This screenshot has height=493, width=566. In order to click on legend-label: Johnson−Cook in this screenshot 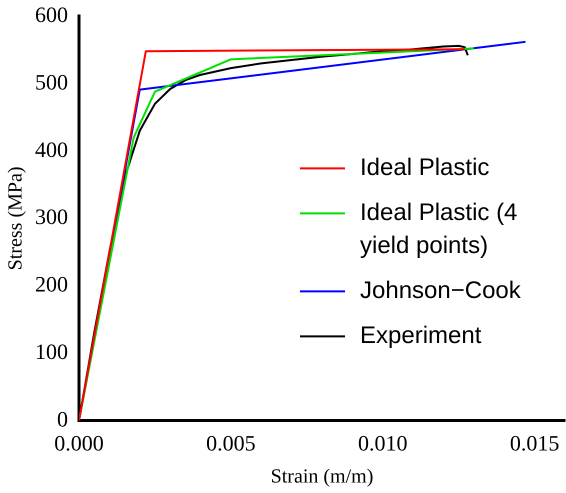, I will do `click(441, 290)`.